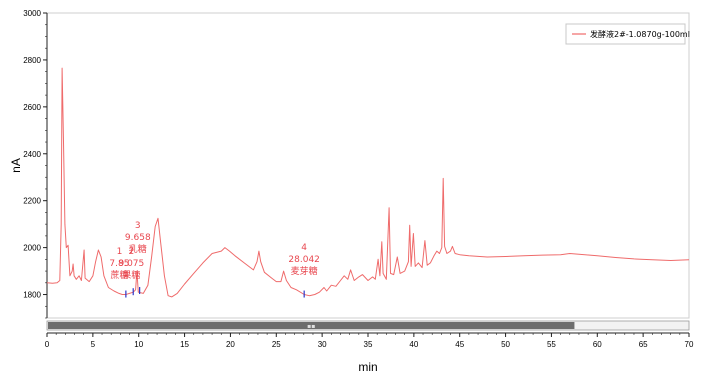 The image size is (705, 378). I want to click on peak-compound-name: 果糖, so click(131, 275).